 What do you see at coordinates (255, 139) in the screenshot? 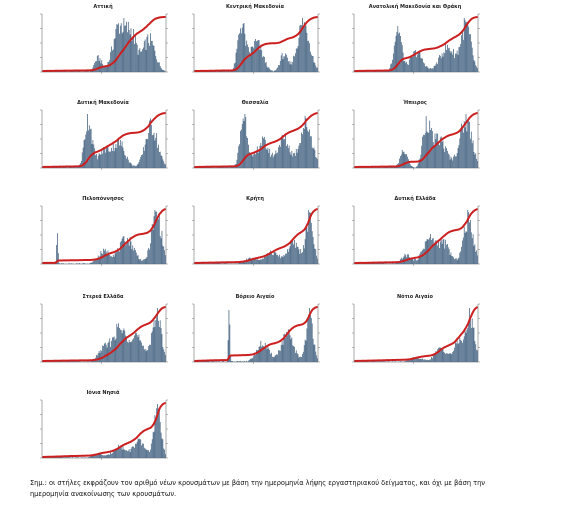
I see `region-panel: Θεσσαλία` at bounding box center [255, 139].